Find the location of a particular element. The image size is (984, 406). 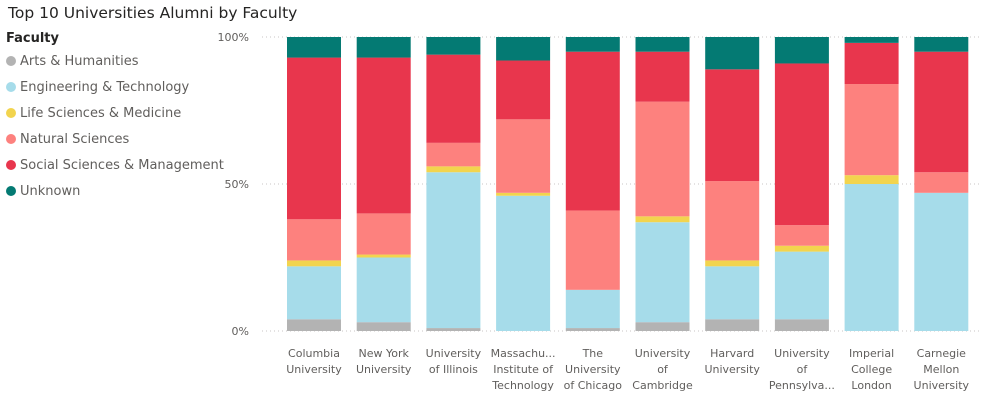

x-tick-label: Technology is located at coordinates (522, 385).